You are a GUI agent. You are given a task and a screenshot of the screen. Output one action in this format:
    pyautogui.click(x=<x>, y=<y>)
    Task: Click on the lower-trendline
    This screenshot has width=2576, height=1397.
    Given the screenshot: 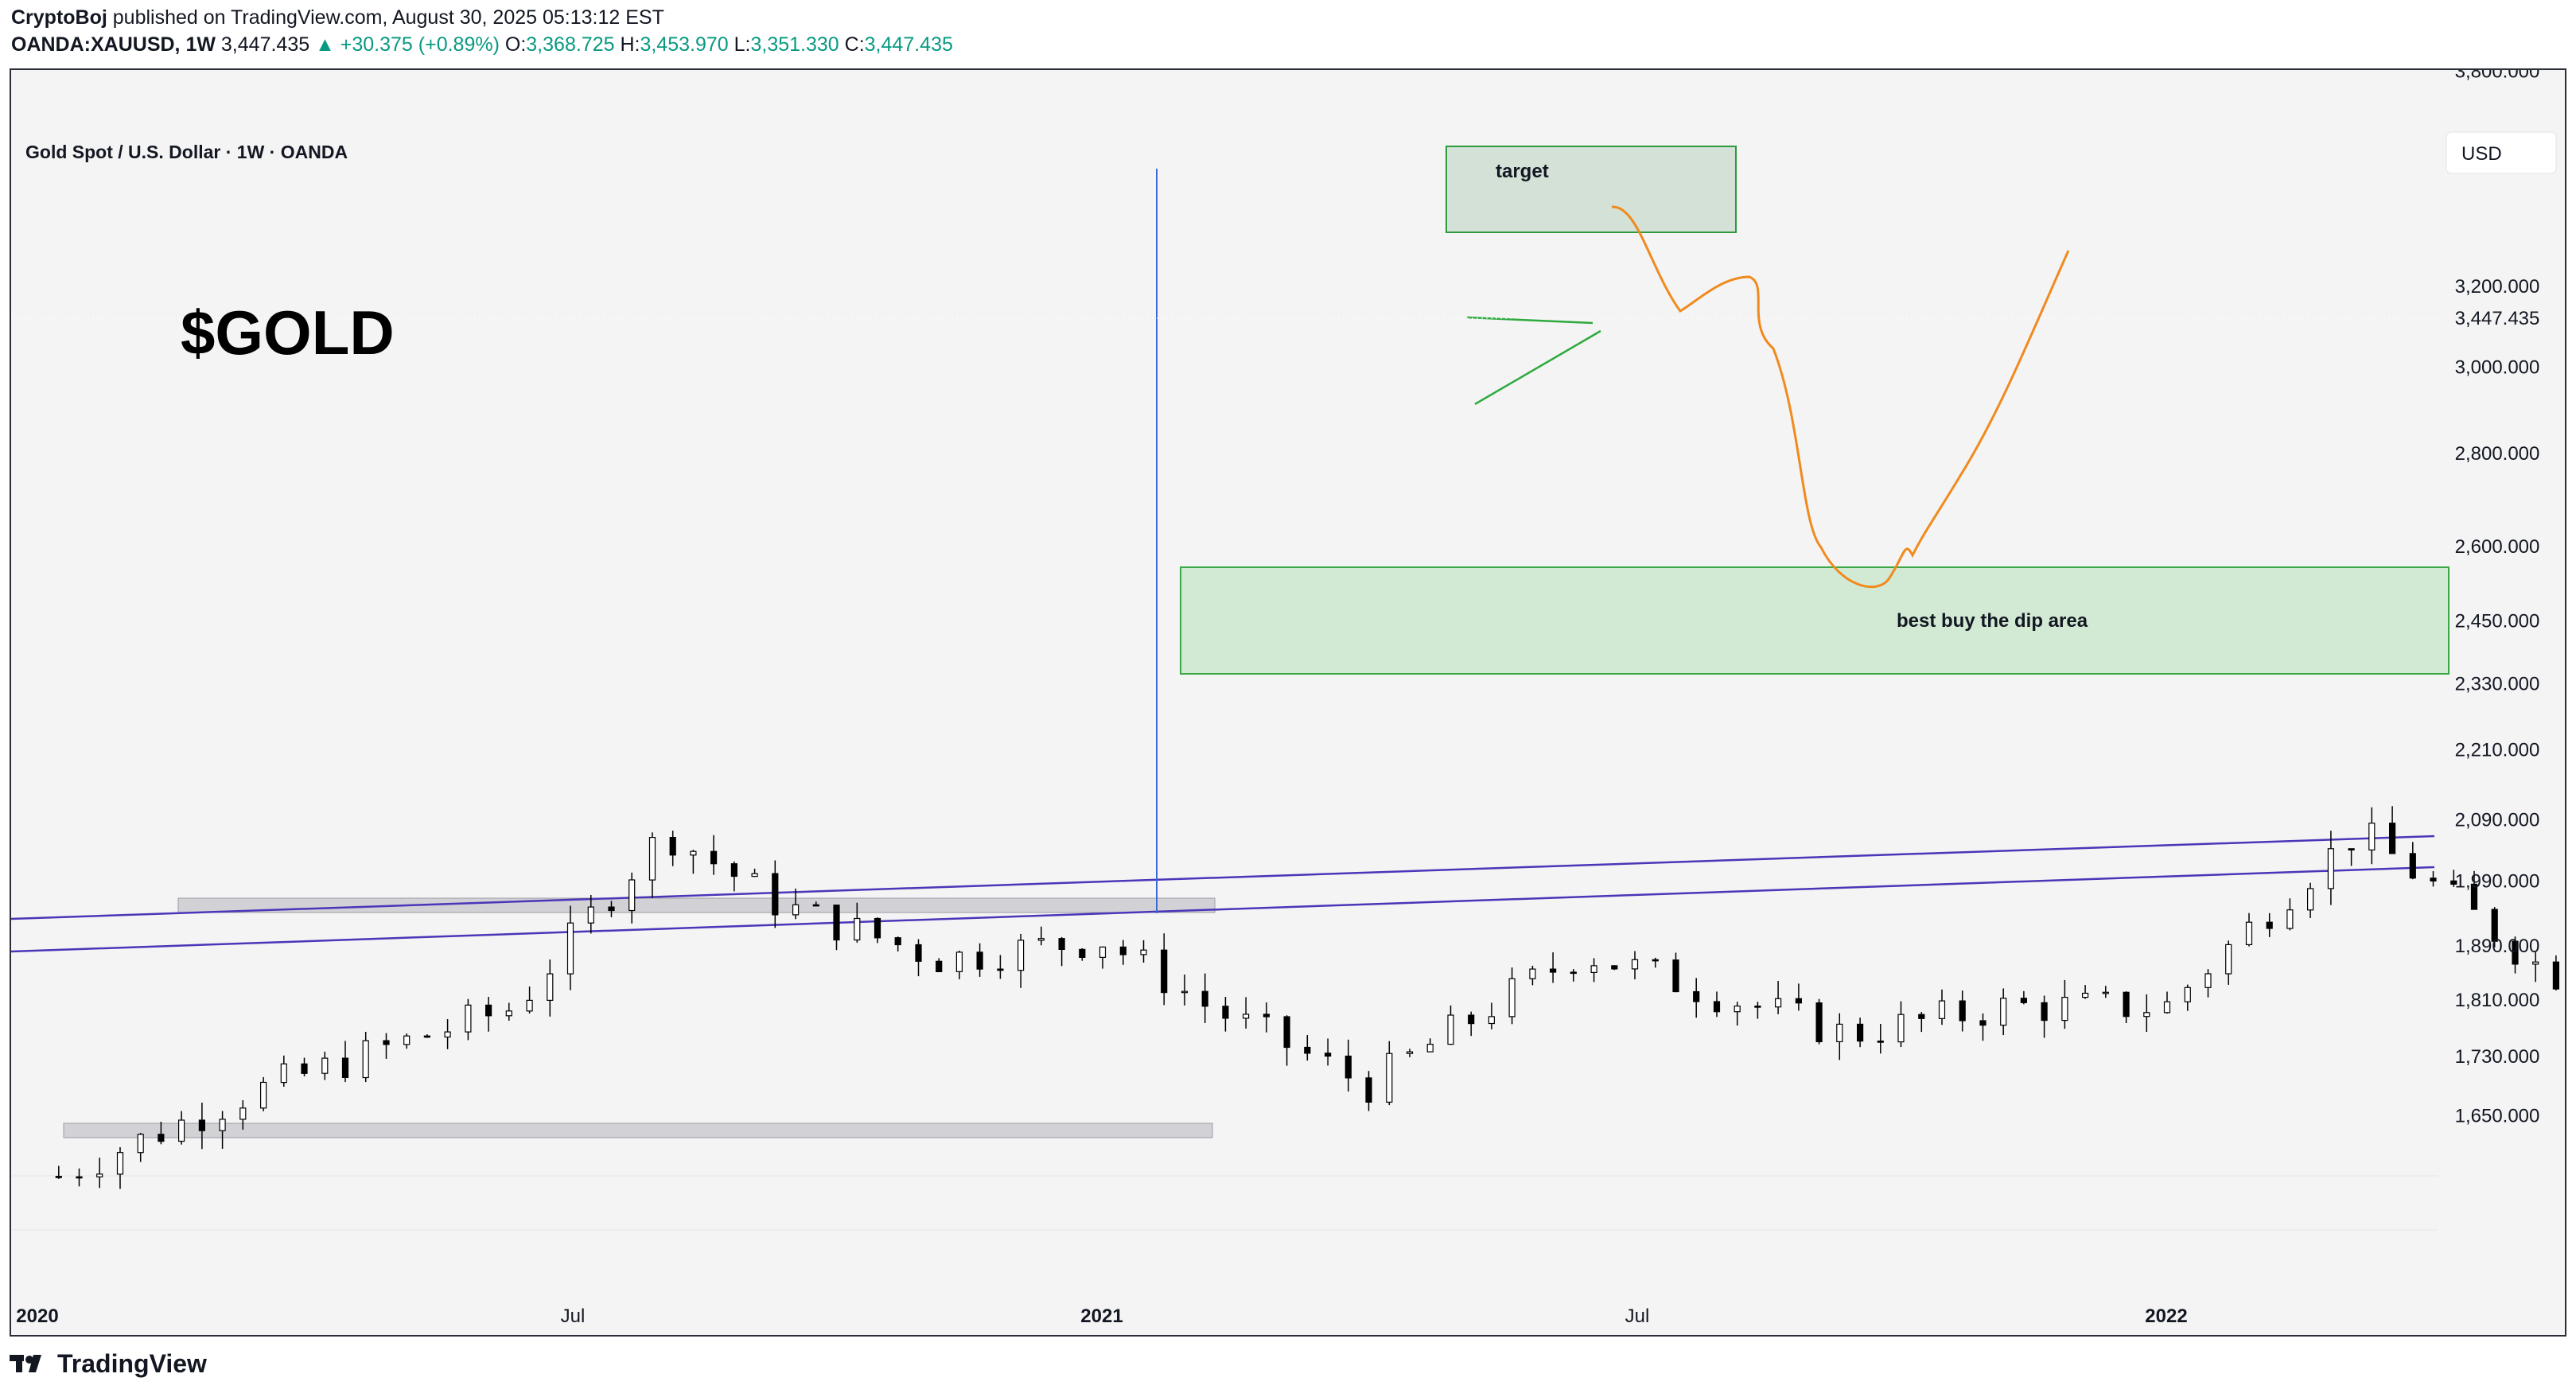 What is the action you would take?
    pyautogui.click(x=1223, y=909)
    